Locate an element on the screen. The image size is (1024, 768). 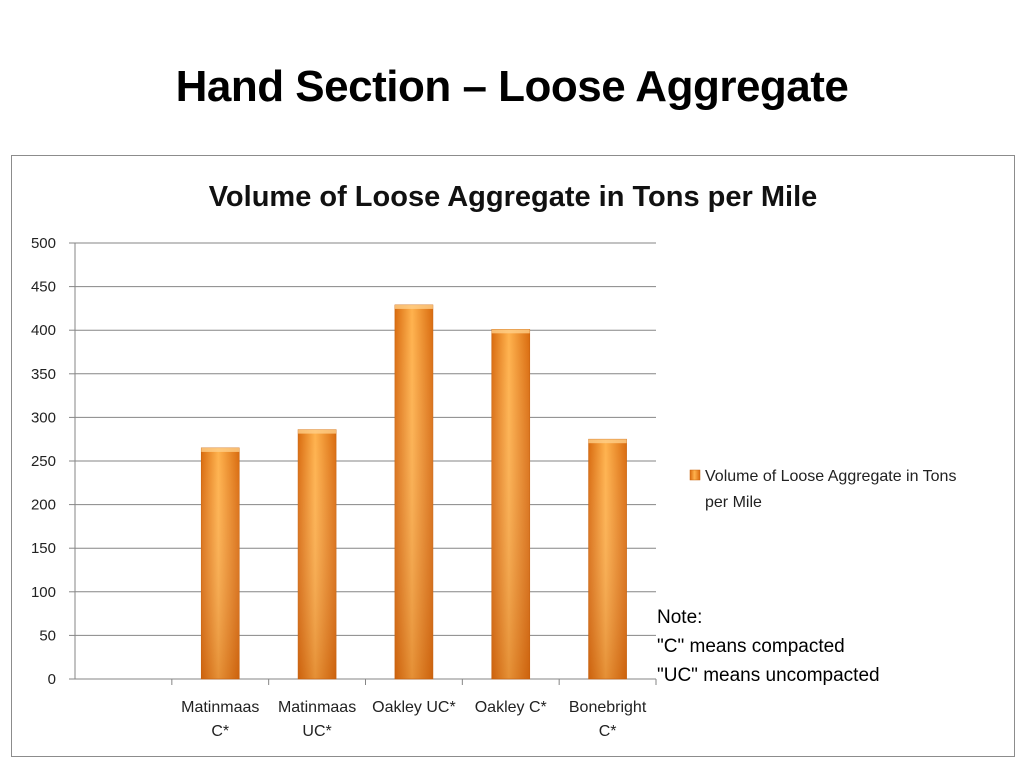
y-tick-label: 200 is located at coordinates (43, 505).